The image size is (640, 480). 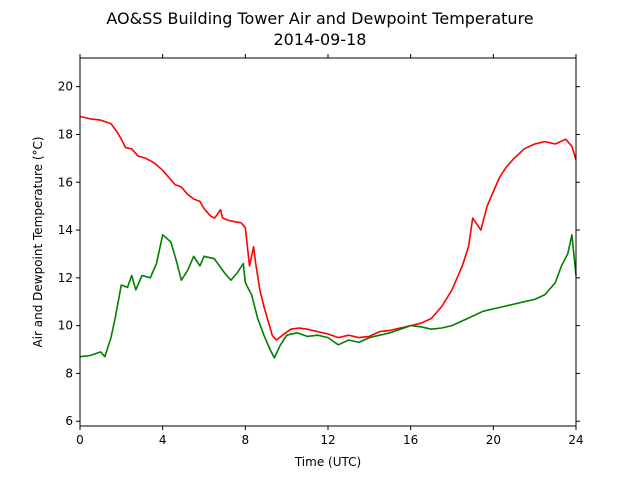 What do you see at coordinates (575, 440) in the screenshot?
I see `x-tick-label: 24` at bounding box center [575, 440].